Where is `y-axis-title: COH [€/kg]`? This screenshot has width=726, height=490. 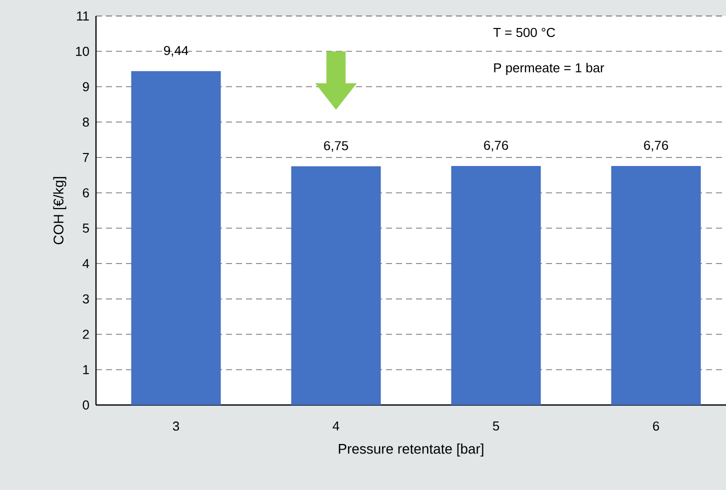
y-axis-title: COH [€/kg] is located at coordinates (59, 210).